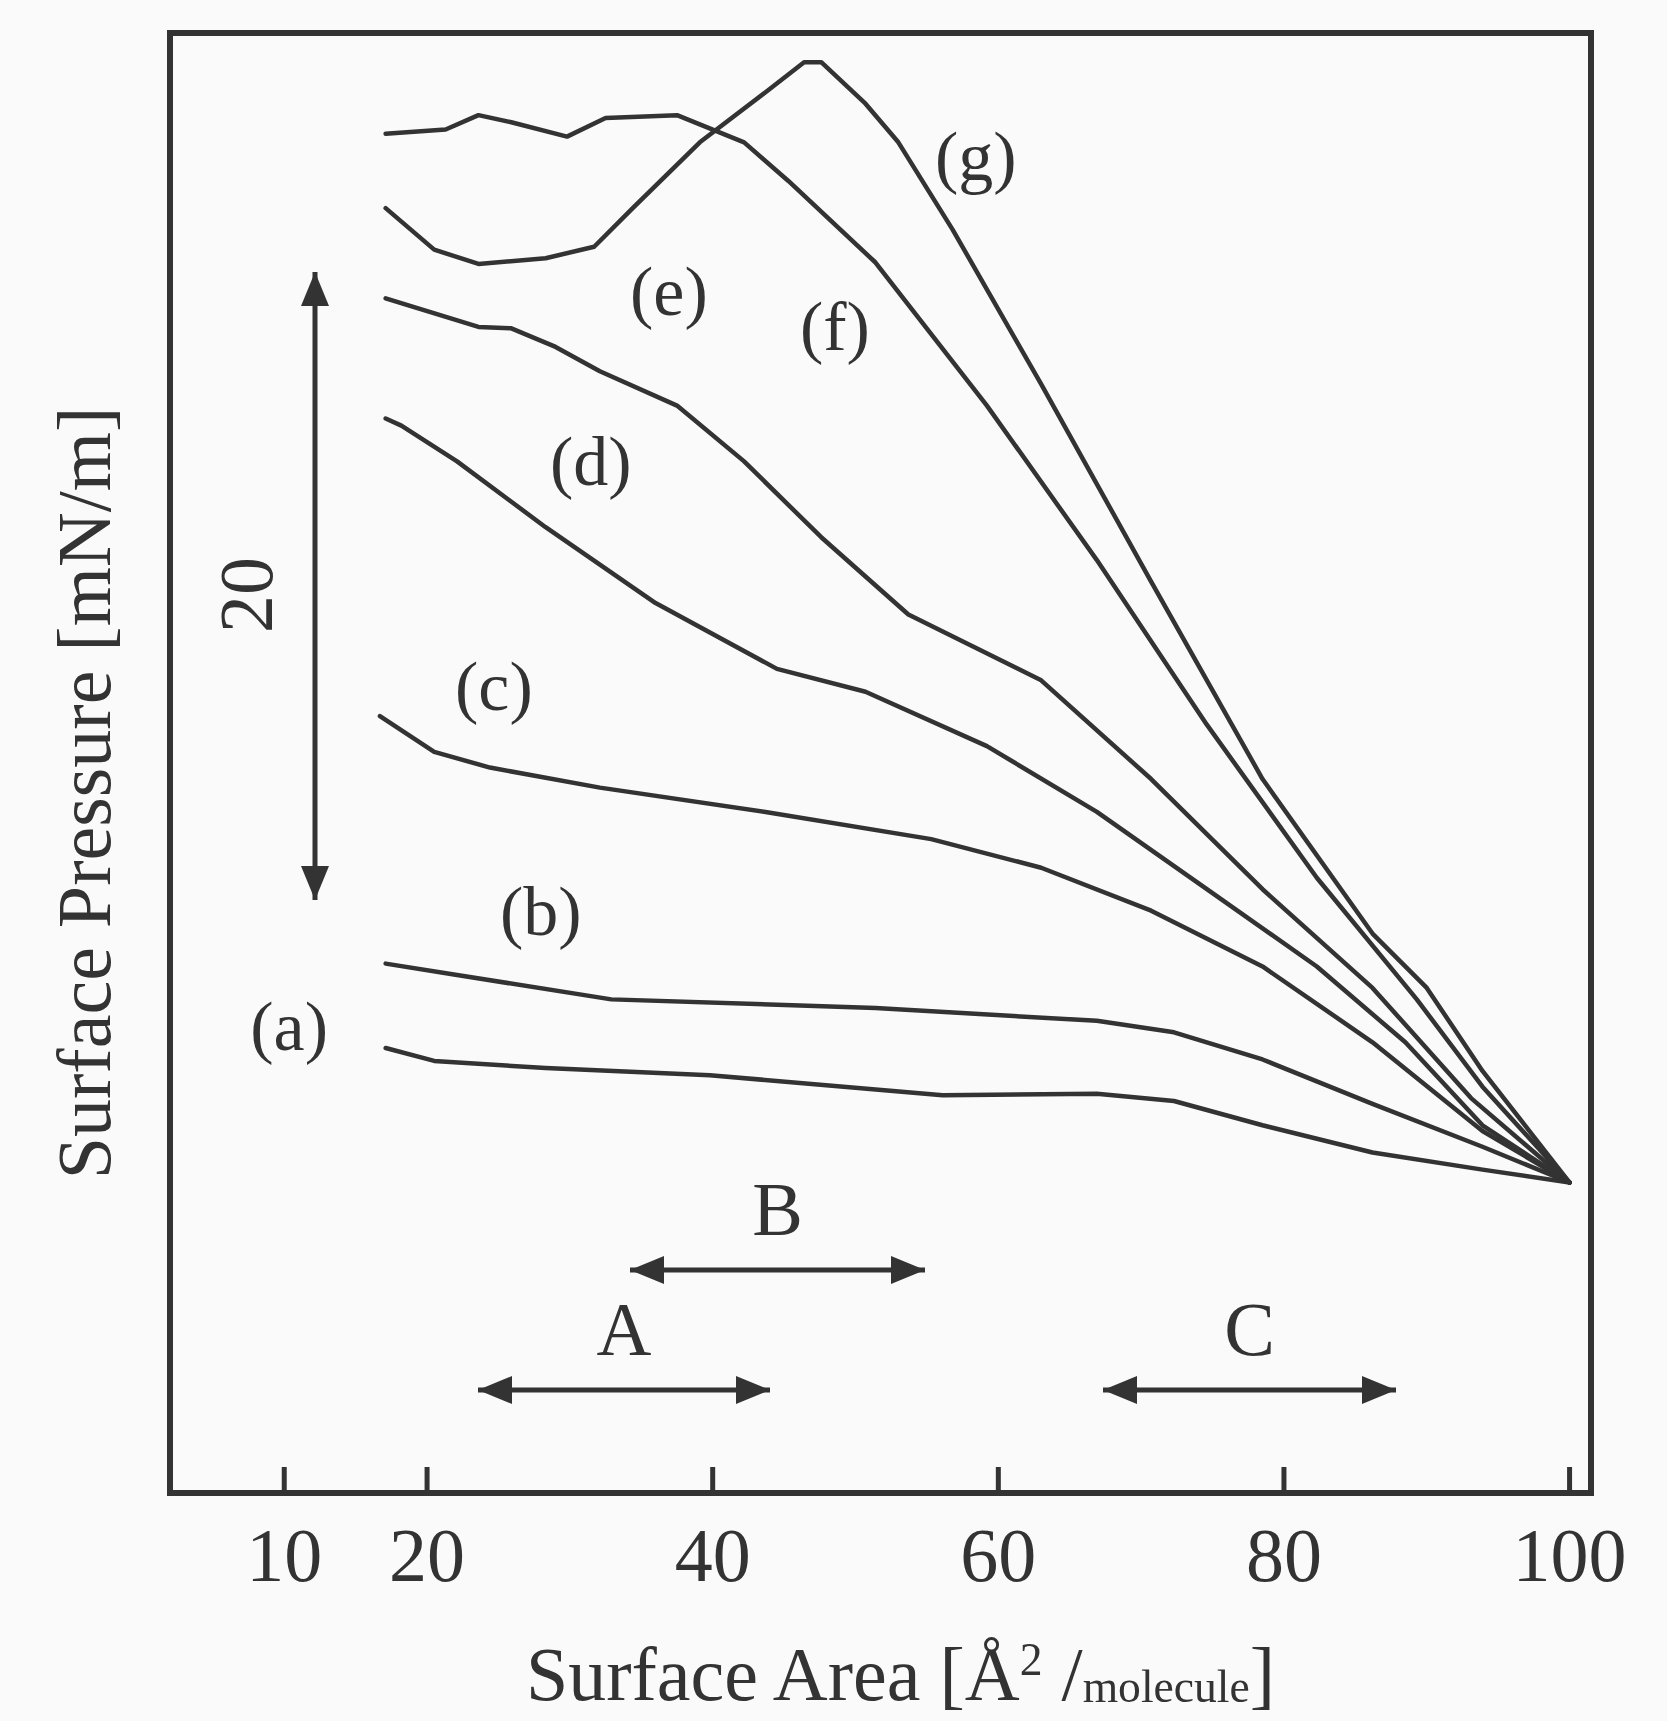 The height and width of the screenshot is (1721, 1667). I want to click on tick: 80, so click(1283, 1532).